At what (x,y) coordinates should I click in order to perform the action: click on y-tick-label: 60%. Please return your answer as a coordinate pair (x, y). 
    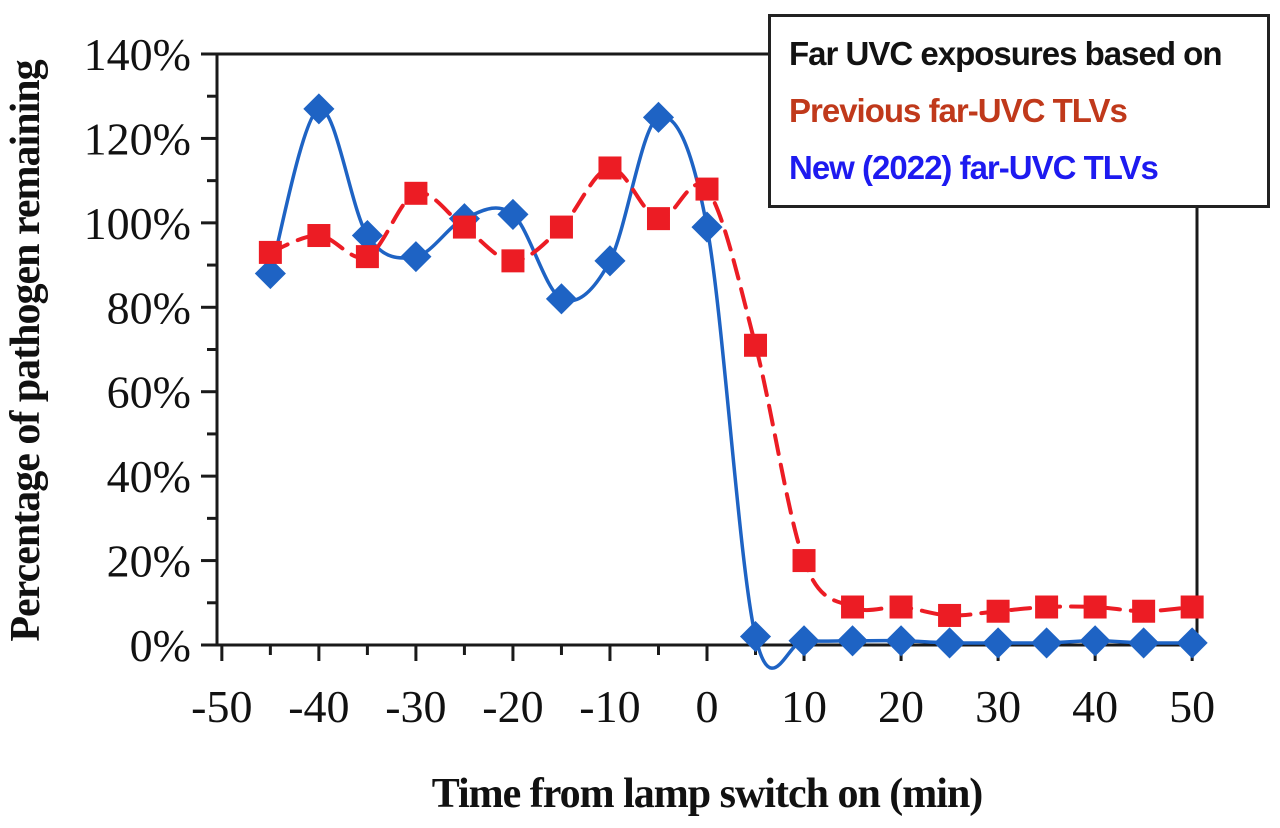
    Looking at the image, I should click on (149, 392).